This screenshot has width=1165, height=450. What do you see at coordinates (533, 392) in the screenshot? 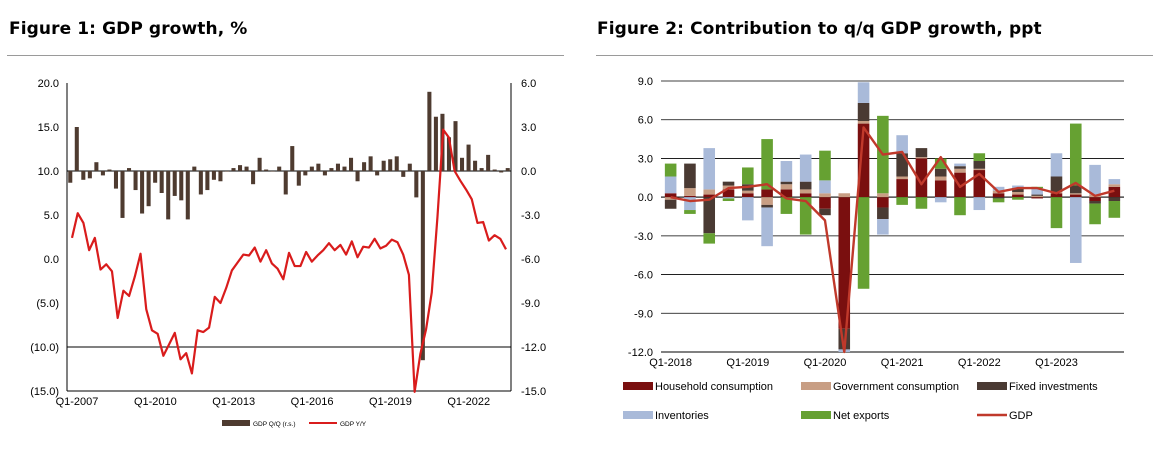
I see `right-axis-tick-label: -15.0` at bounding box center [533, 392].